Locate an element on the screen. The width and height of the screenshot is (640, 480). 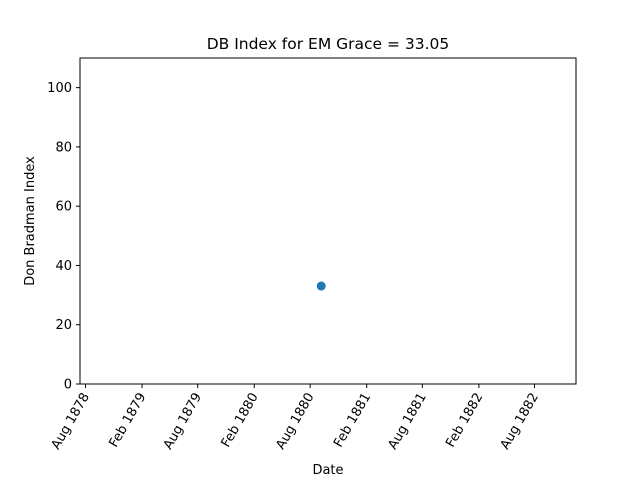
x-tick-label: Aug 1882 is located at coordinates (520, 422).